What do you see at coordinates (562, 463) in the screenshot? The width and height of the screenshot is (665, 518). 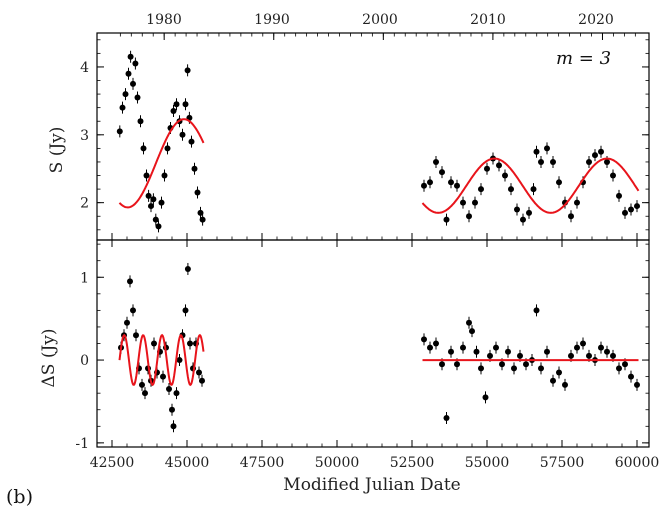 I see `x-tick-label: 57500` at bounding box center [562, 463].